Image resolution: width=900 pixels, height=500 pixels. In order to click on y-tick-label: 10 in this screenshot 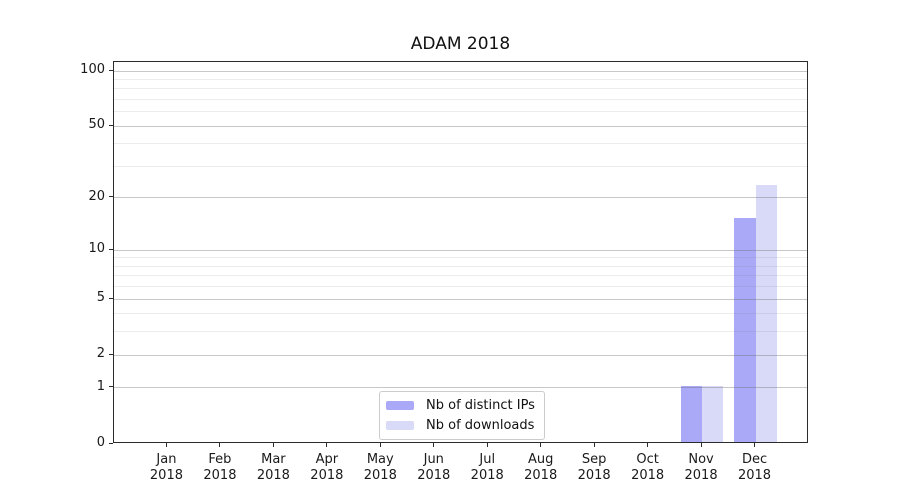, I will do `click(96, 249)`.